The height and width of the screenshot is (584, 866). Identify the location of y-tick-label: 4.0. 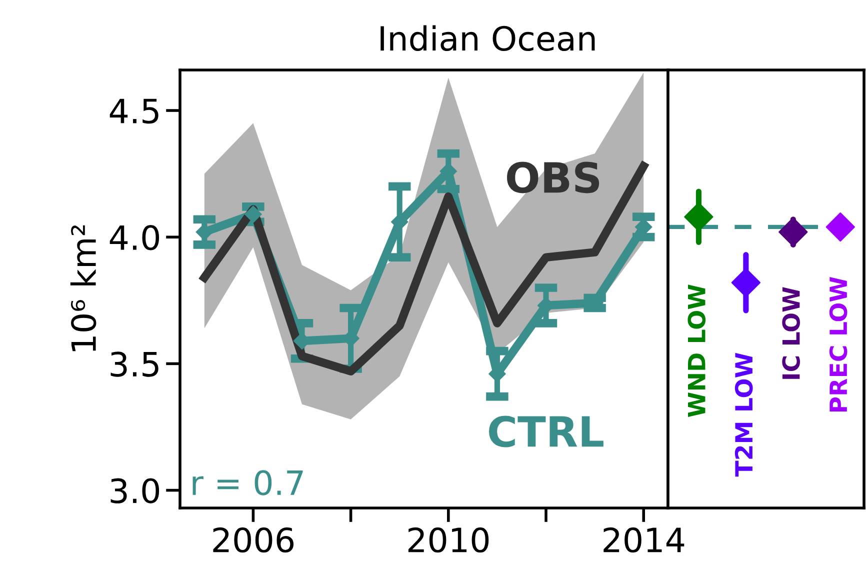
(135, 237).